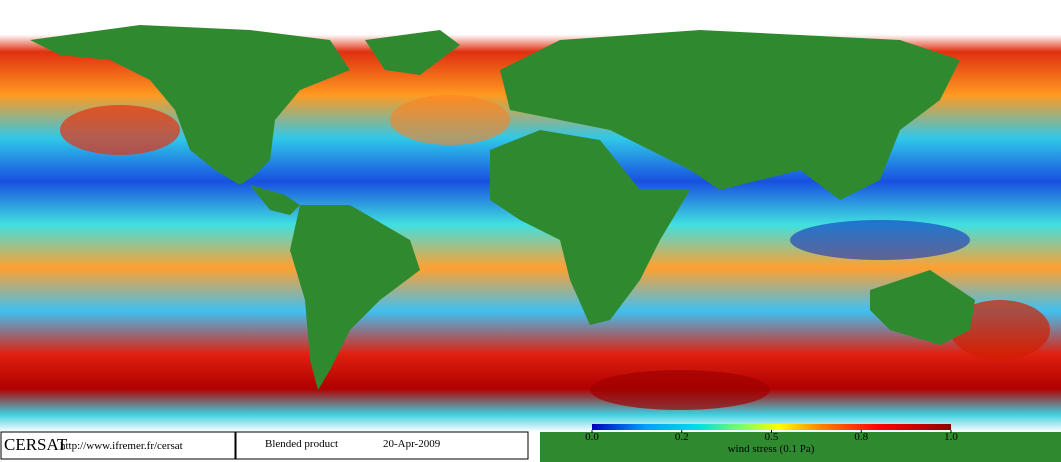 The height and width of the screenshot is (462, 1061). I want to click on africa, so click(590, 227).